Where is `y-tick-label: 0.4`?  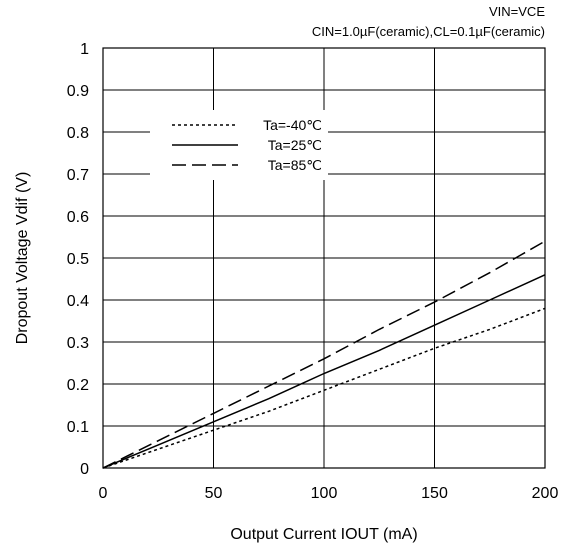
y-tick-label: 0.4 is located at coordinates (78, 301).